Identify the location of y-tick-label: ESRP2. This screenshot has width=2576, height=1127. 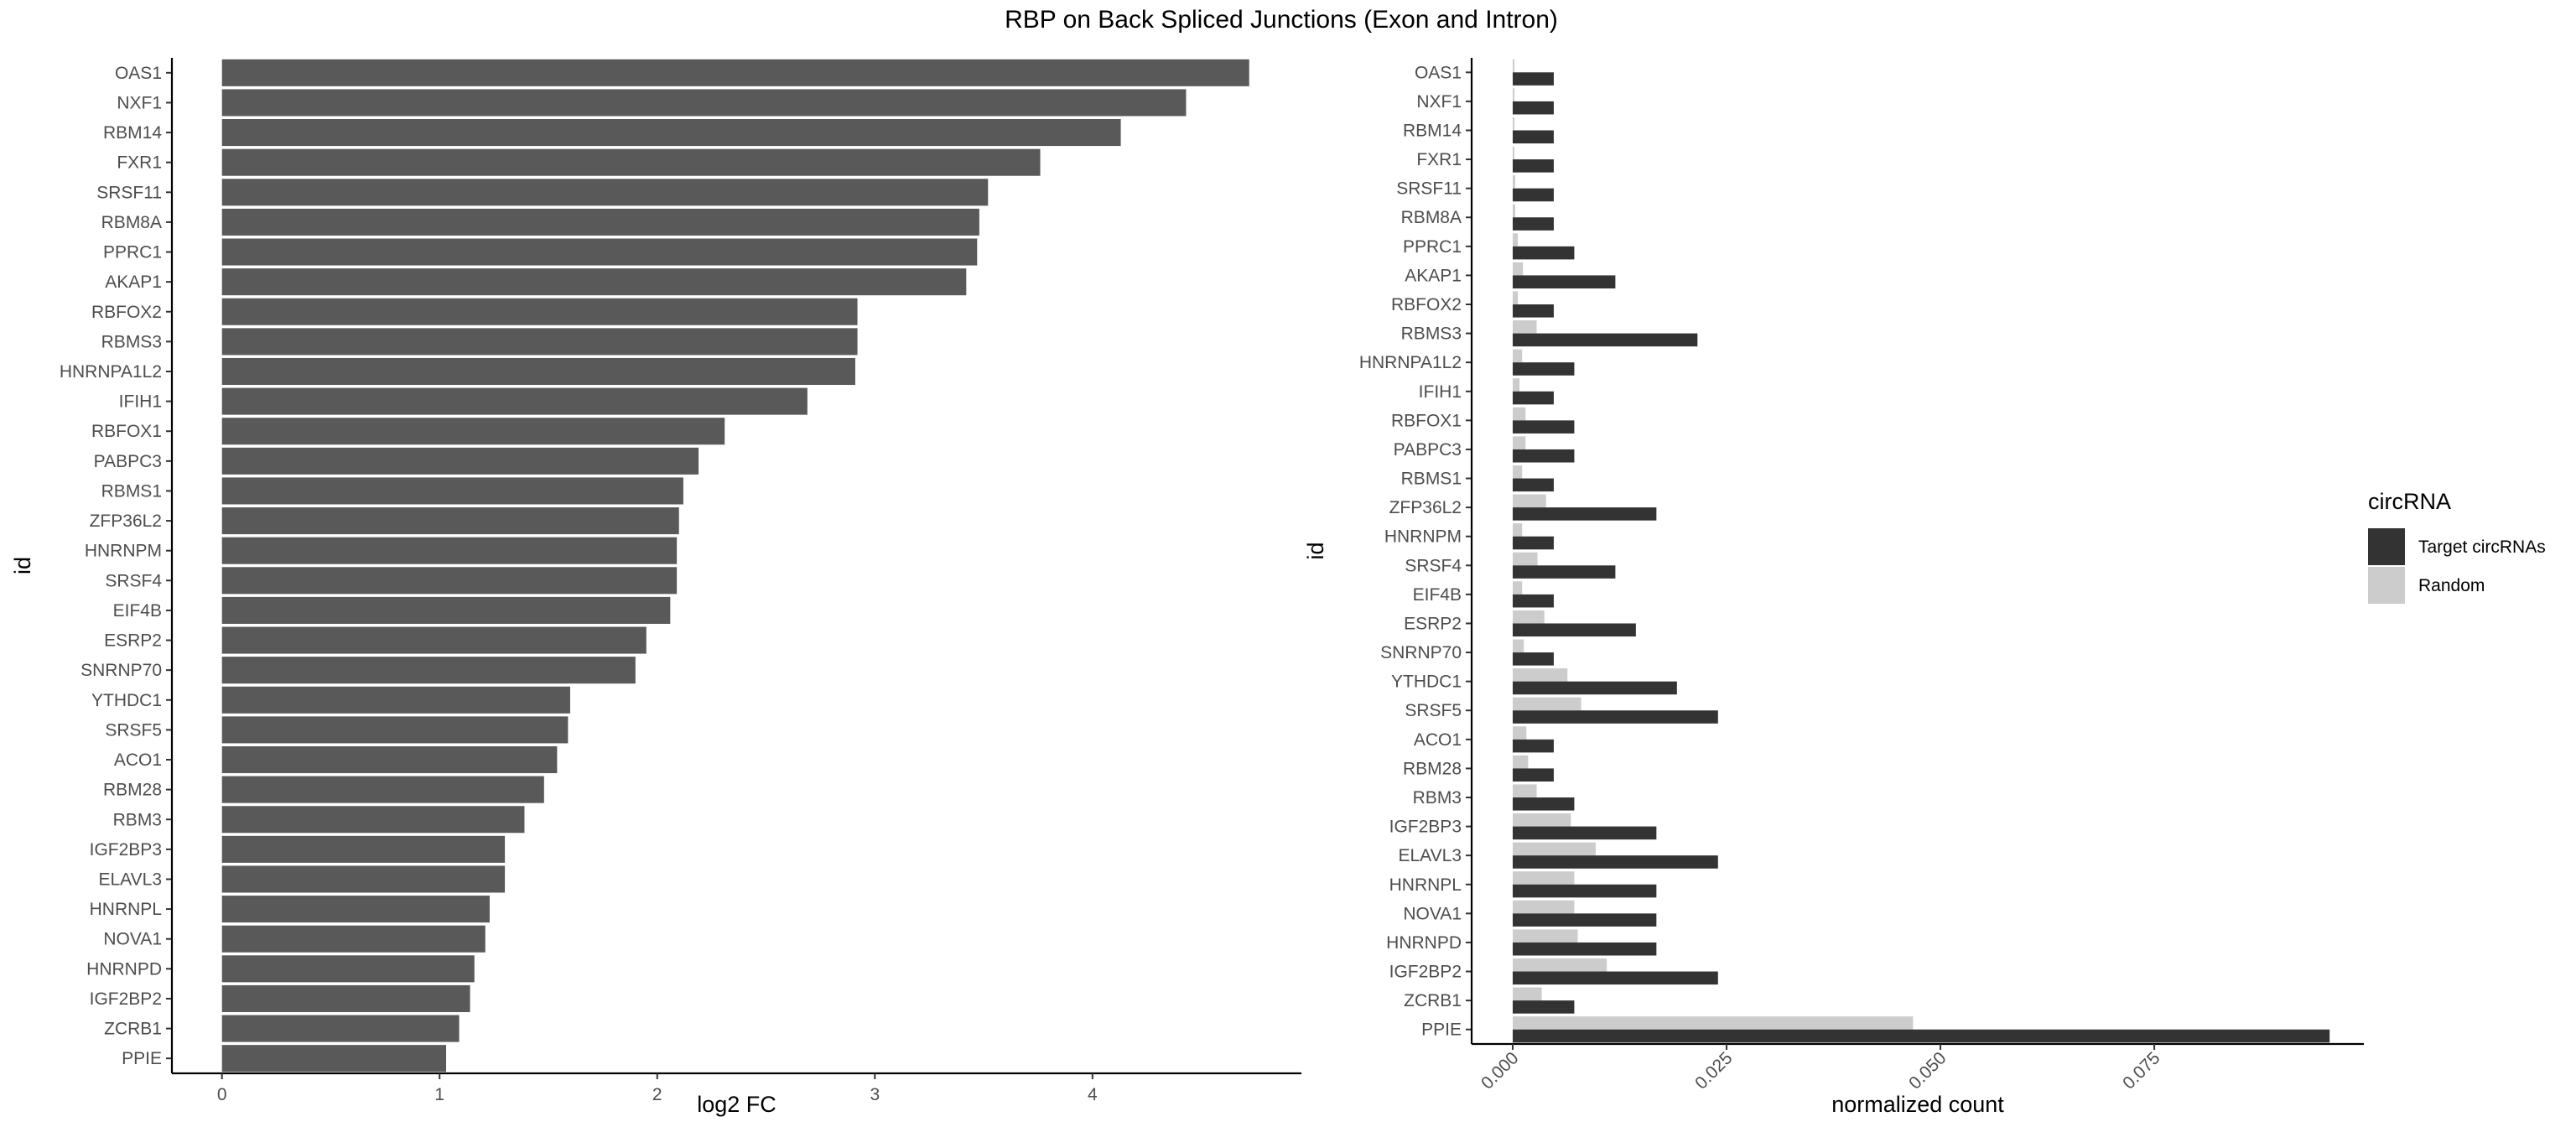
(1433, 623).